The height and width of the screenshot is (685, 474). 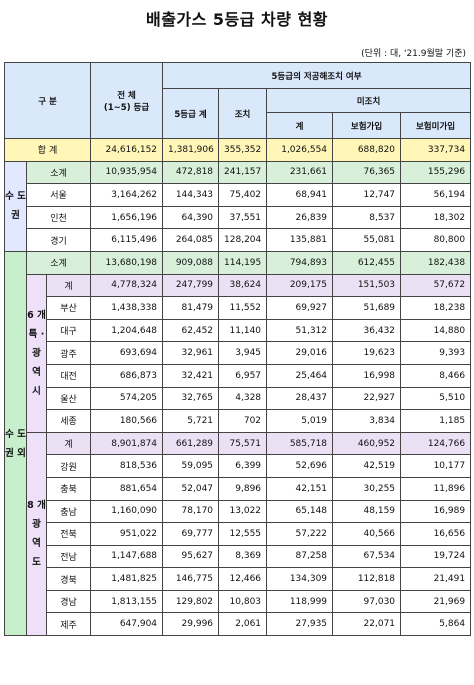 What do you see at coordinates (243, 375) in the screenshot?
I see `value-cell: 6,957` at bounding box center [243, 375].